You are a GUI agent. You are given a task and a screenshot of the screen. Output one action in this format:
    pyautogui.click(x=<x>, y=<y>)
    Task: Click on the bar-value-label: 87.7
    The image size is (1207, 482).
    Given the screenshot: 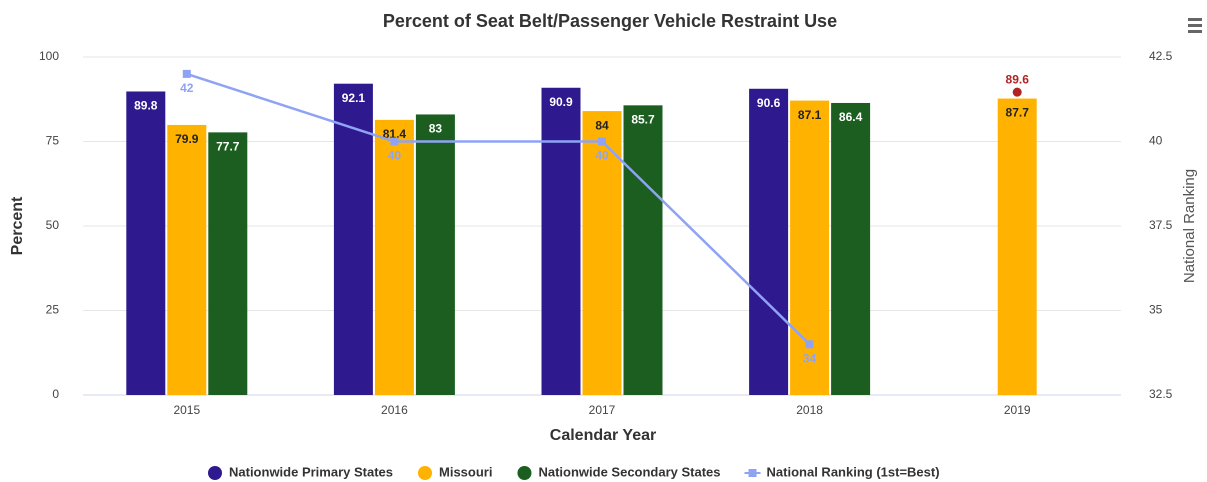 What is the action you would take?
    pyautogui.click(x=1018, y=113)
    